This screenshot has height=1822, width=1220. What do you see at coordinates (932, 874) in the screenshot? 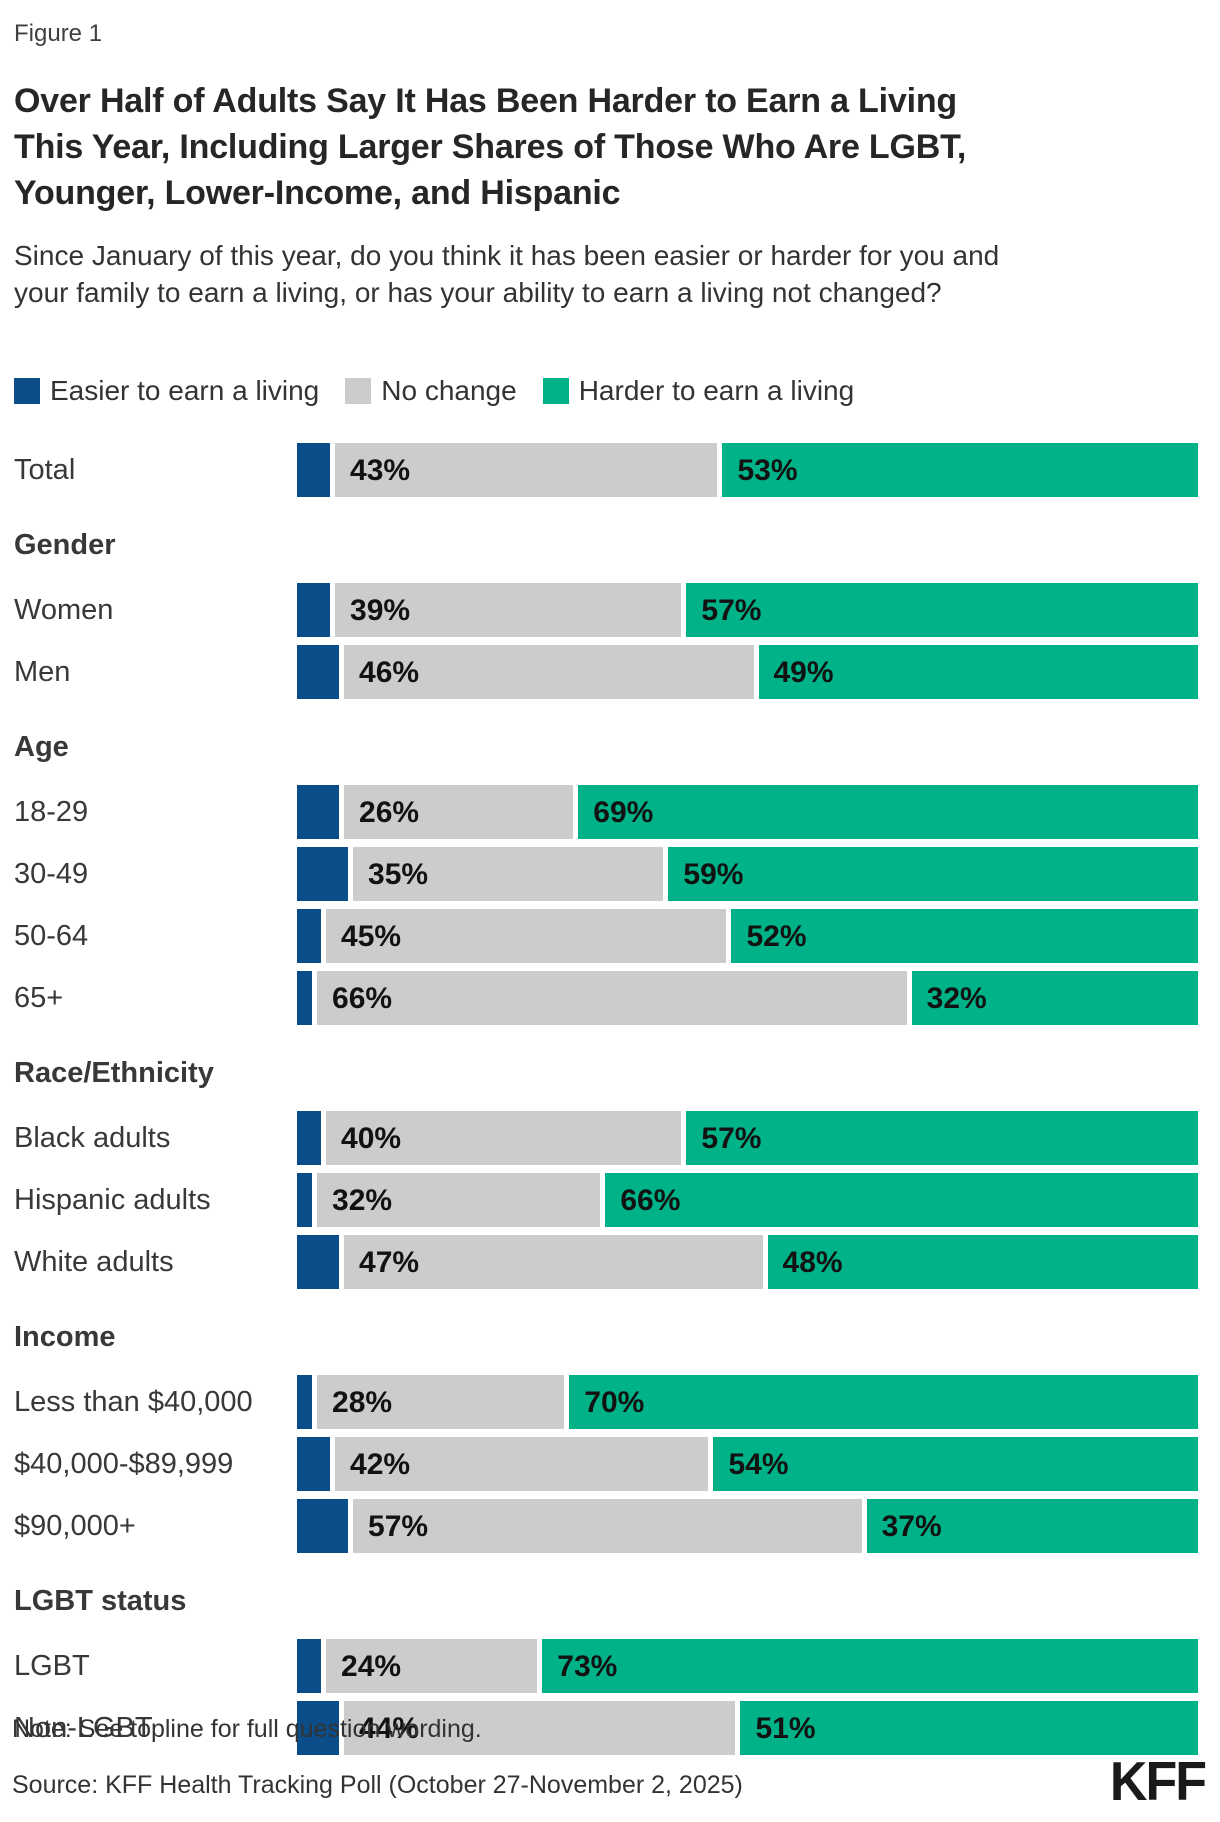
I see `bar-segment-harder: 59%` at bounding box center [932, 874].